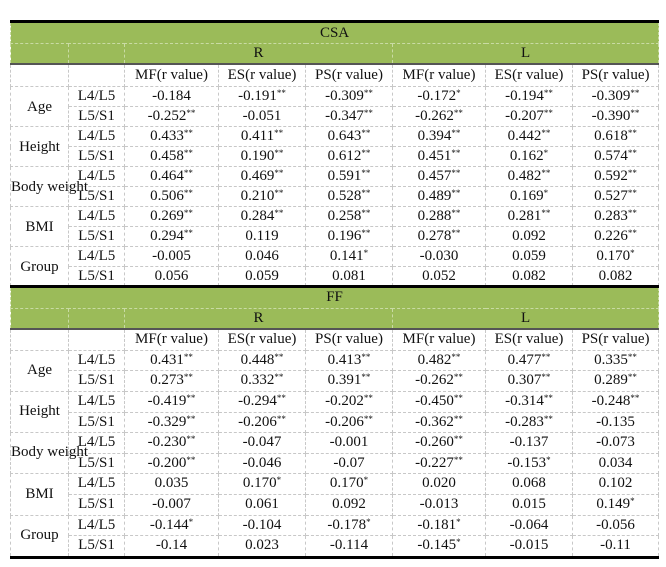 This screenshot has width=666, height=567. What do you see at coordinates (257, 96) in the screenshot?
I see `r-value: -0.191` at bounding box center [257, 96].